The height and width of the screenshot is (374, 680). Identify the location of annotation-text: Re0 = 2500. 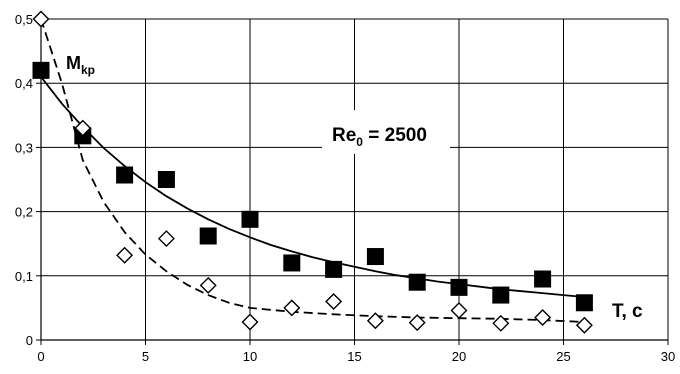
(379, 137).